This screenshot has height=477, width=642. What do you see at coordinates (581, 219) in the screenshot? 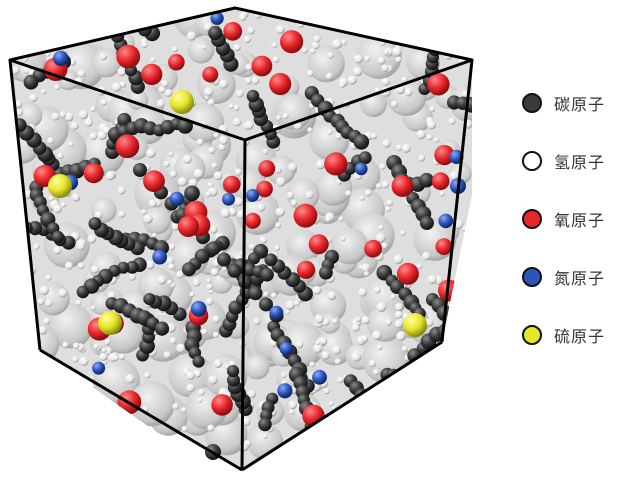
I see `legend-item-oxygen: 氧原子` at bounding box center [581, 219].